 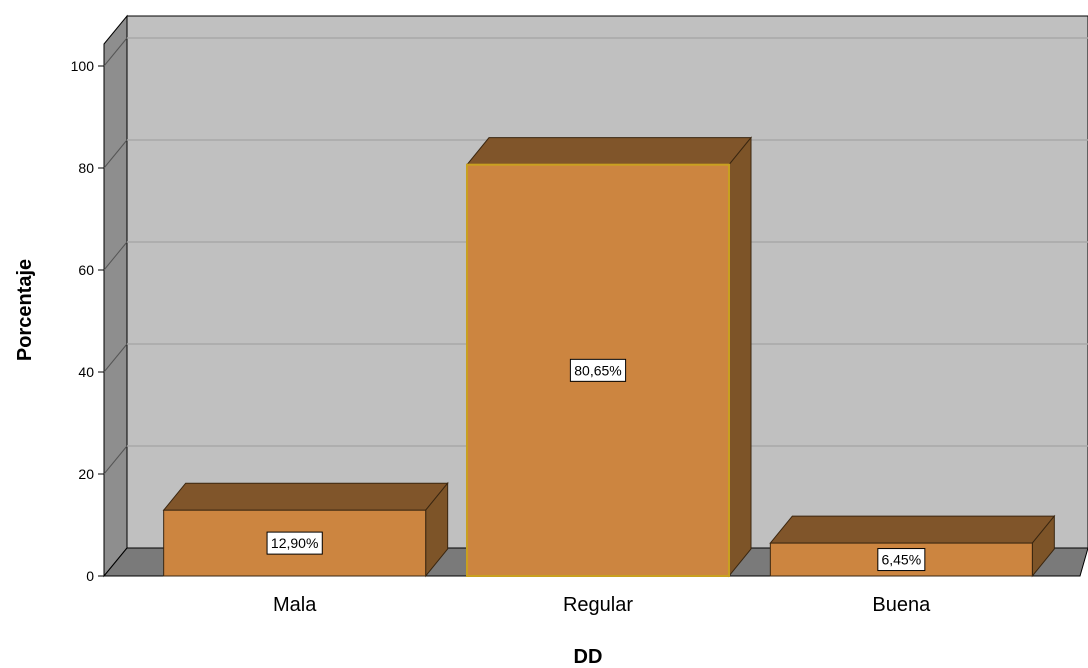 I want to click on plot-side-wall, so click(x=115, y=296).